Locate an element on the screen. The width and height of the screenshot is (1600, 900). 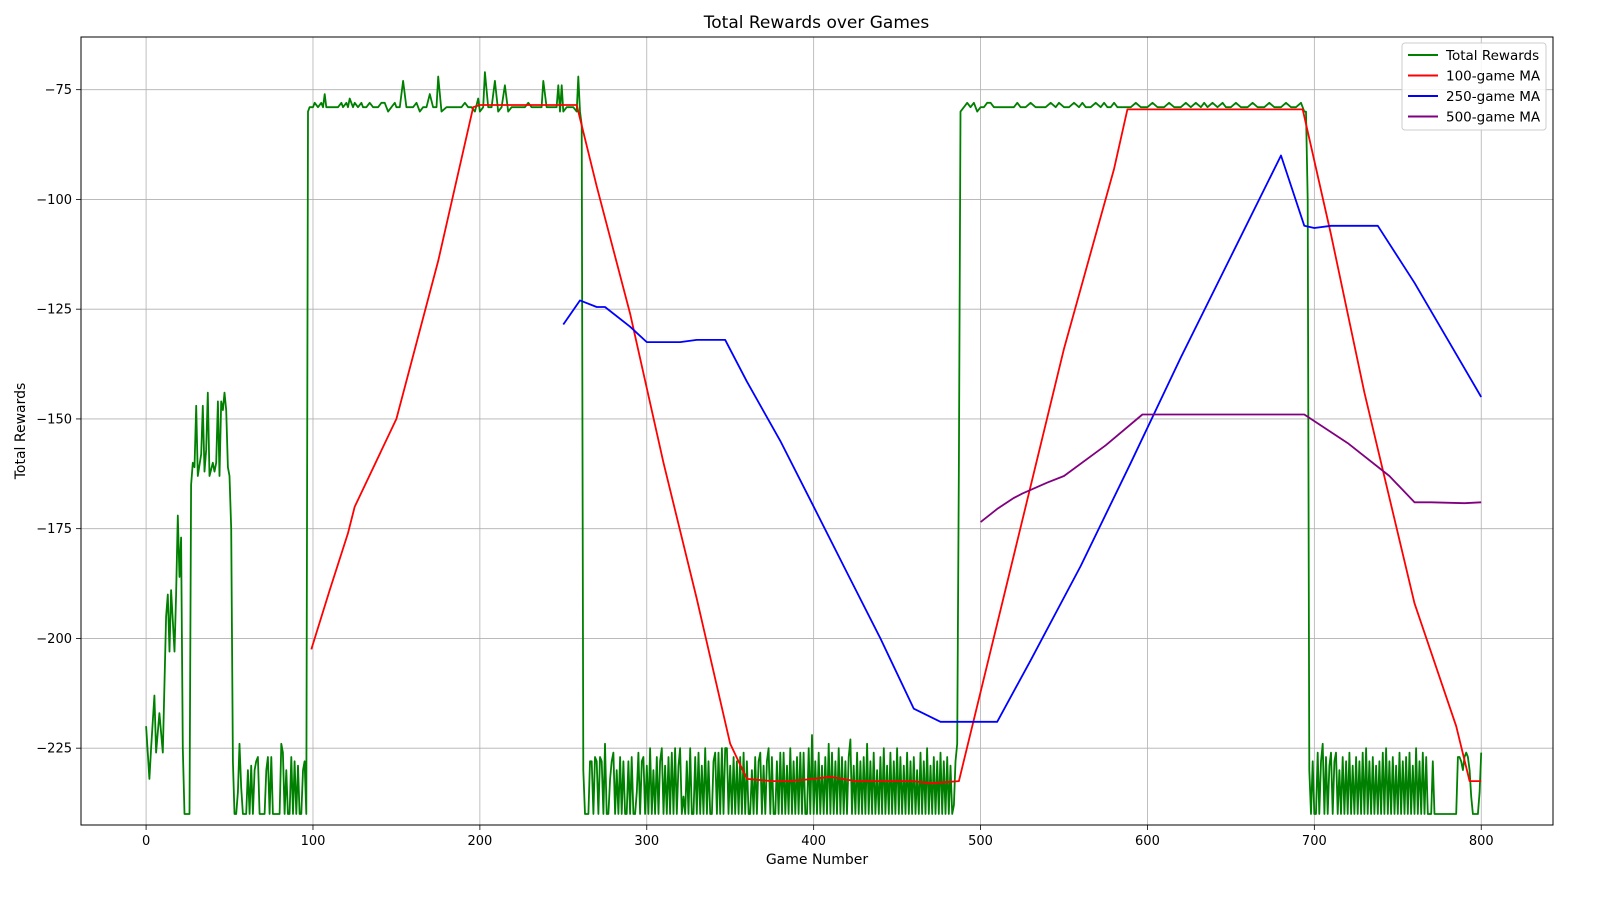
x-tick-label: 400 is located at coordinates (813, 841).